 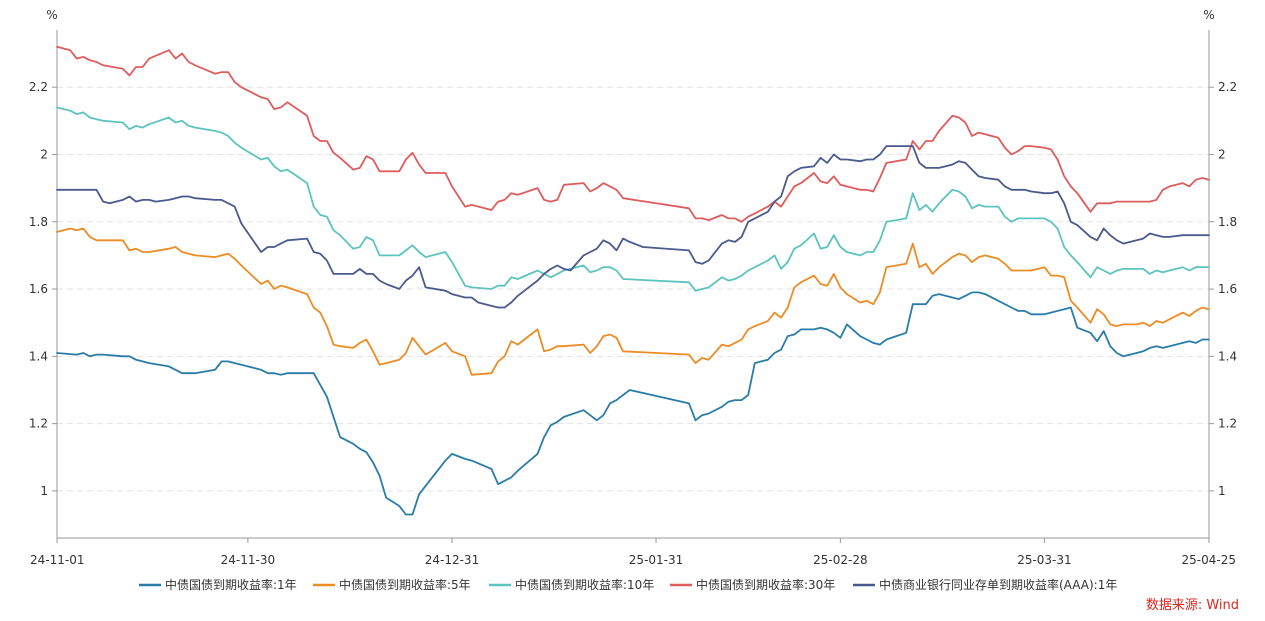 I want to click on legend-item-4: 中债国债到期收益率:30年, so click(x=752, y=584).